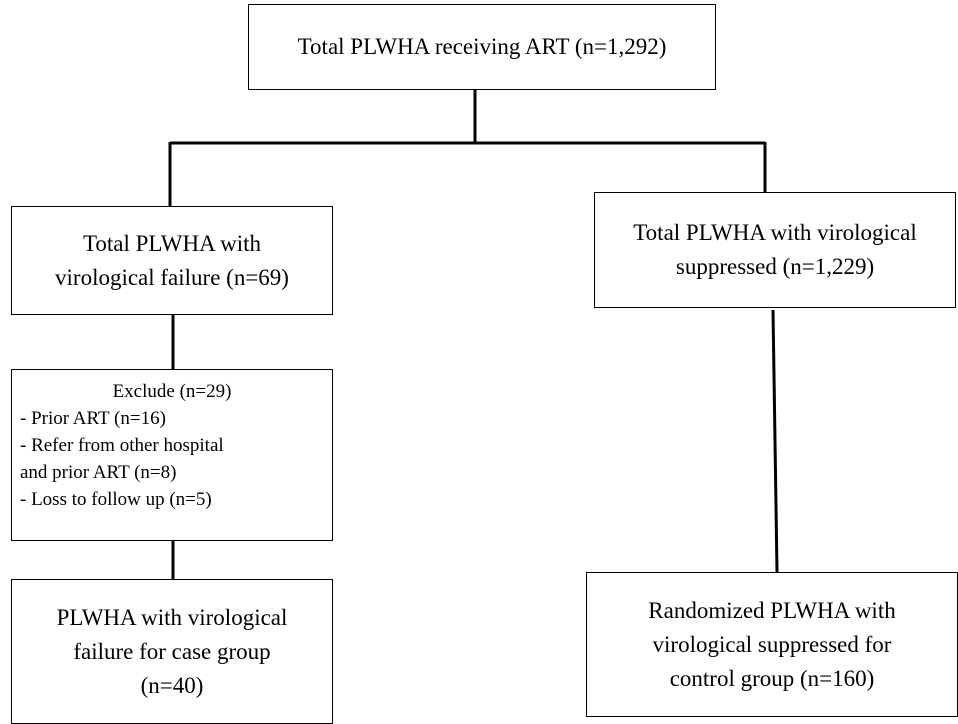 The width and height of the screenshot is (958, 724). What do you see at coordinates (122, 445) in the screenshot?
I see `node-line: - Refer from other hospital` at bounding box center [122, 445].